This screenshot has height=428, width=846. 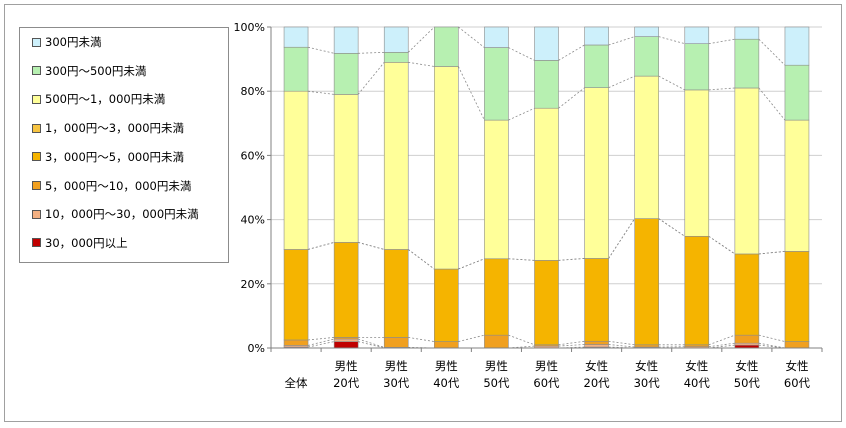 I want to click on legend-label: 30，000円以上, so click(x=86, y=242).